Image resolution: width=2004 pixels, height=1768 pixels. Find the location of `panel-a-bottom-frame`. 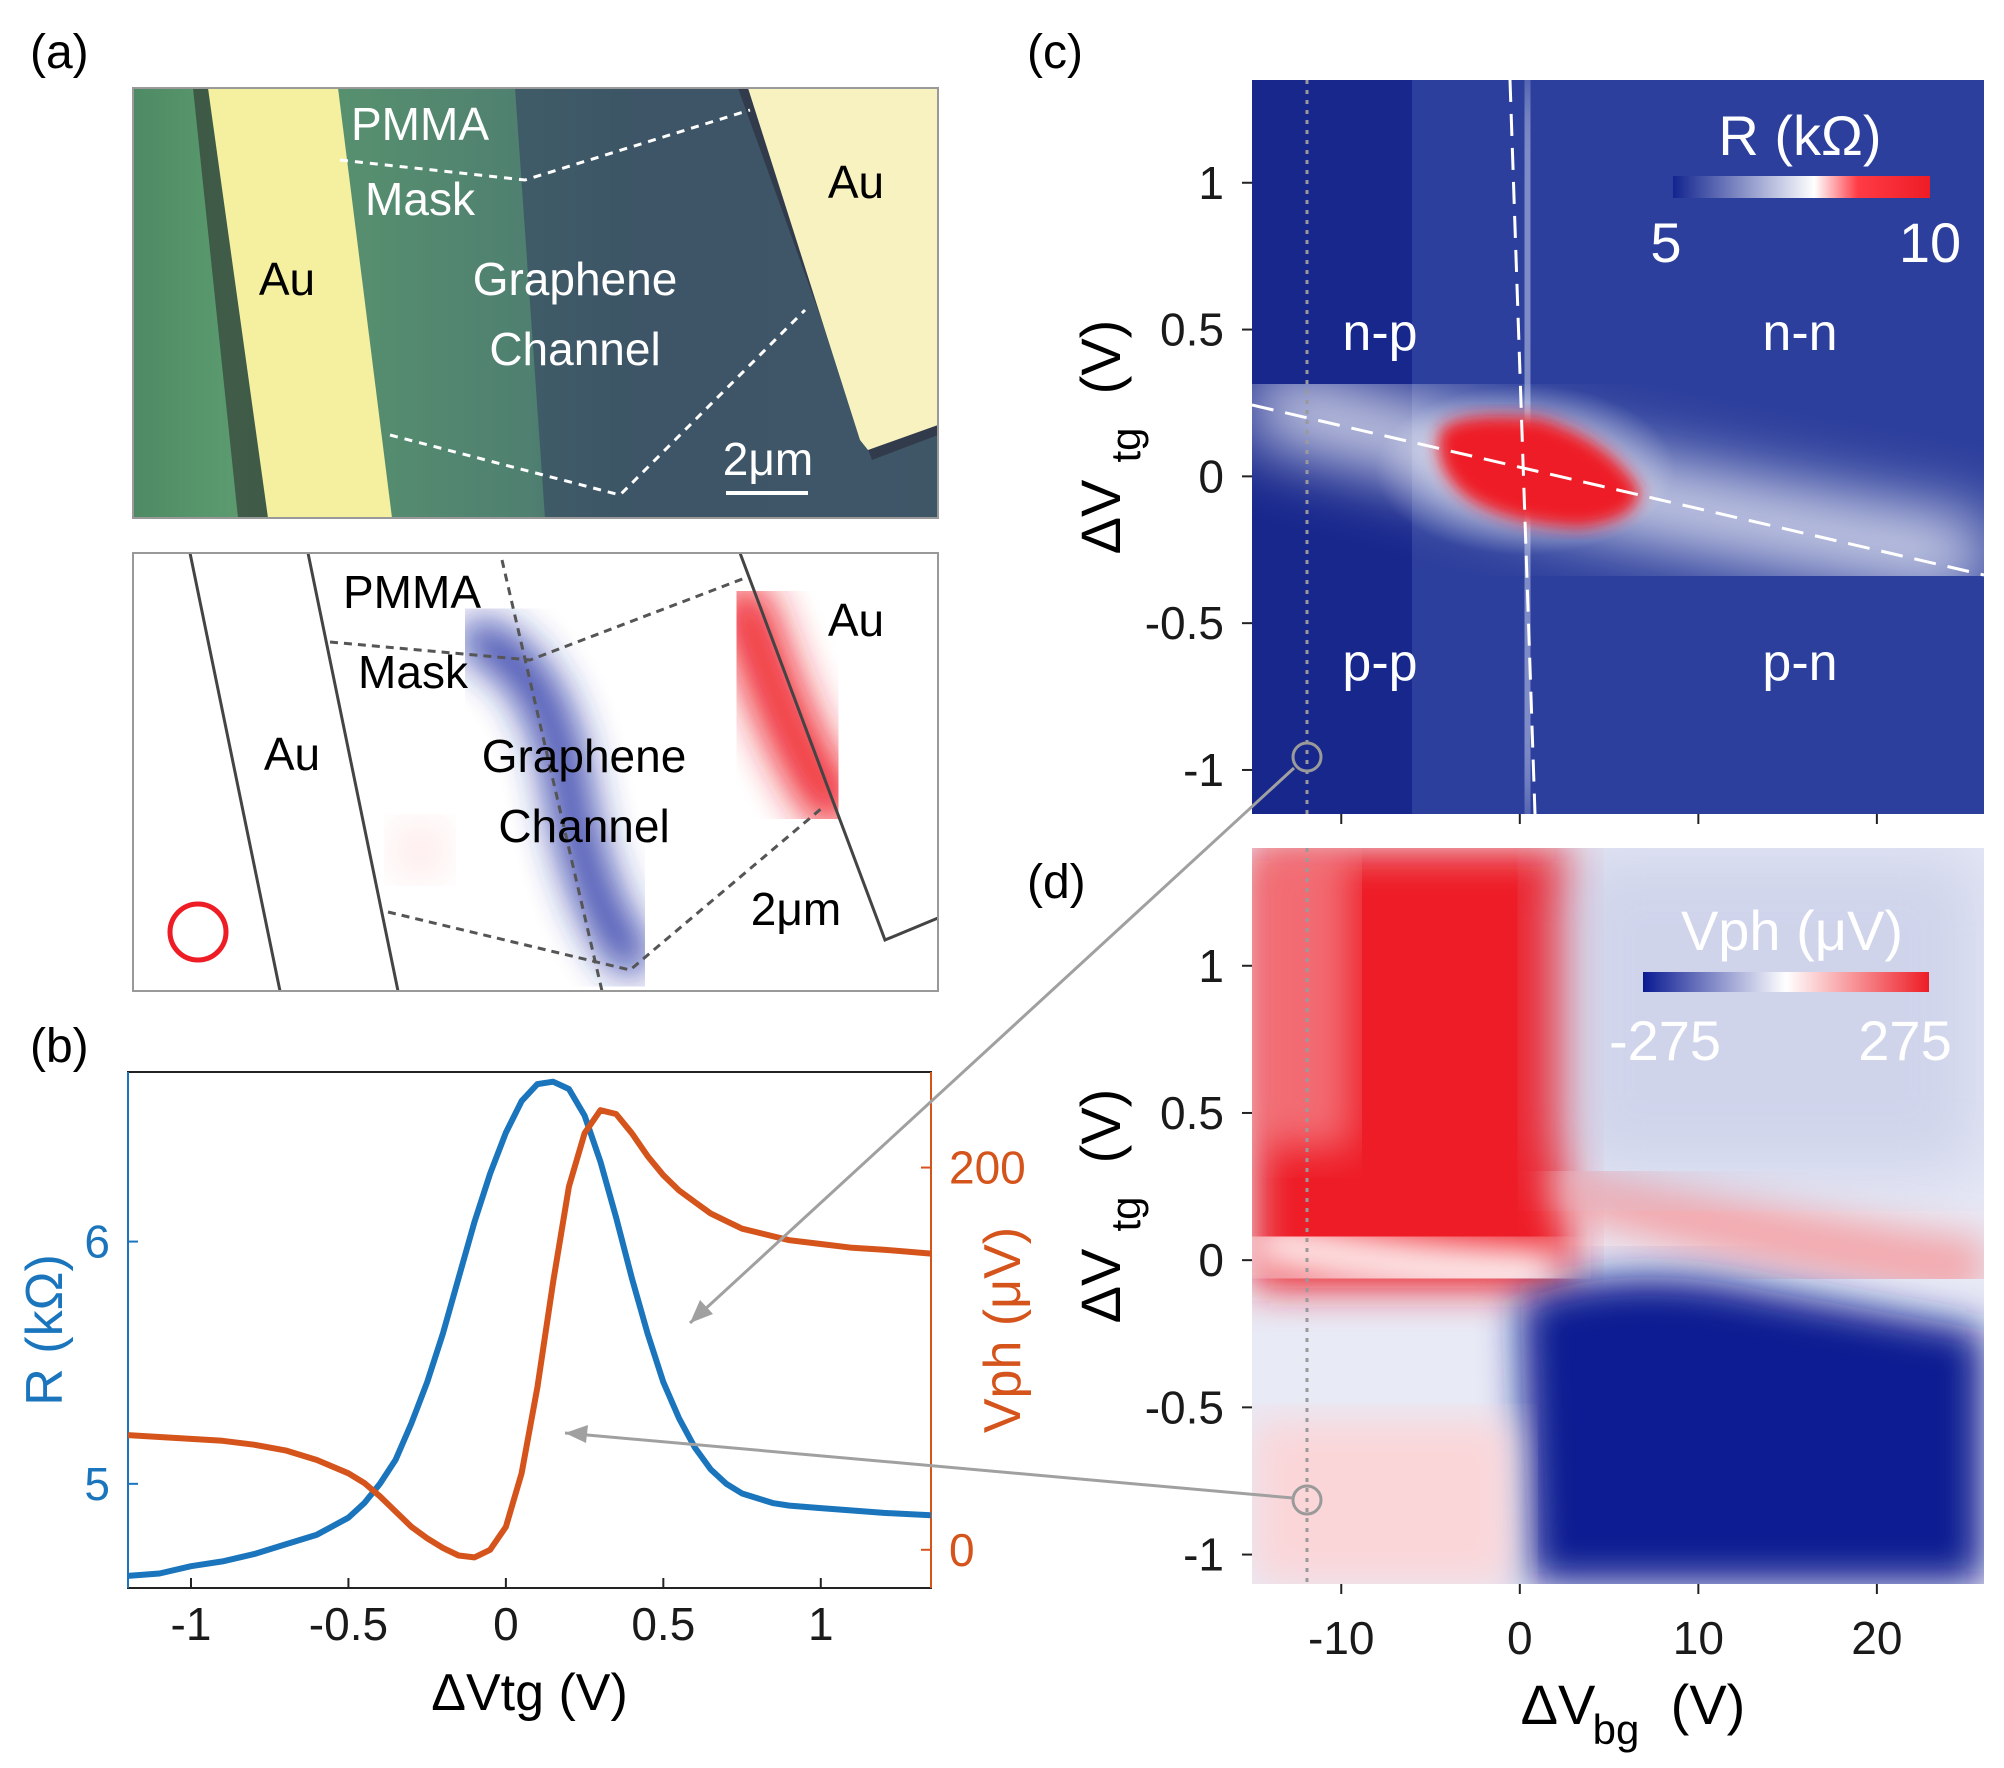

panel-a-bottom-frame is located at coordinates (535, 772).